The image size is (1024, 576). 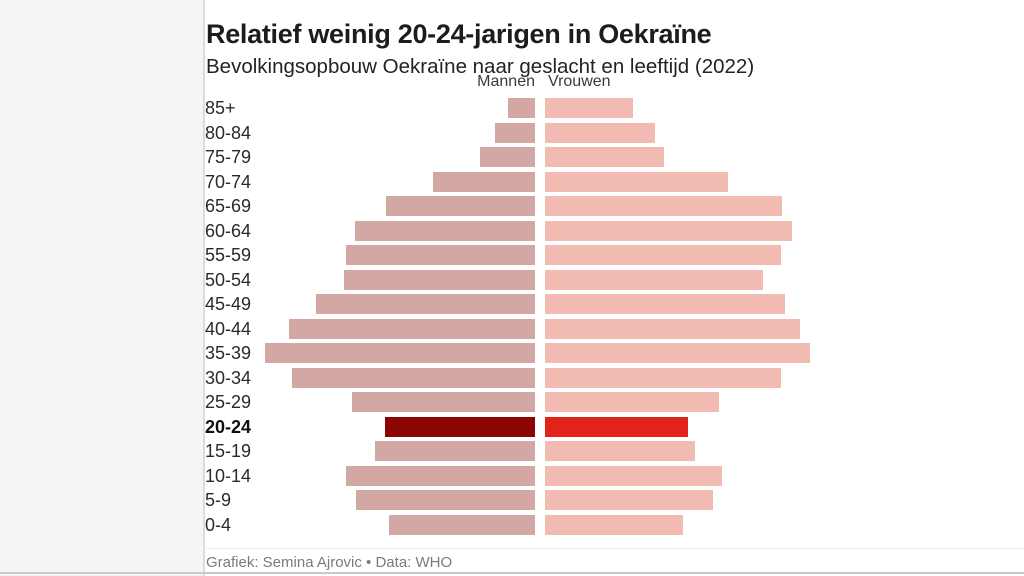 What do you see at coordinates (228, 451) in the screenshot?
I see `age-group-label: 15-19` at bounding box center [228, 451].